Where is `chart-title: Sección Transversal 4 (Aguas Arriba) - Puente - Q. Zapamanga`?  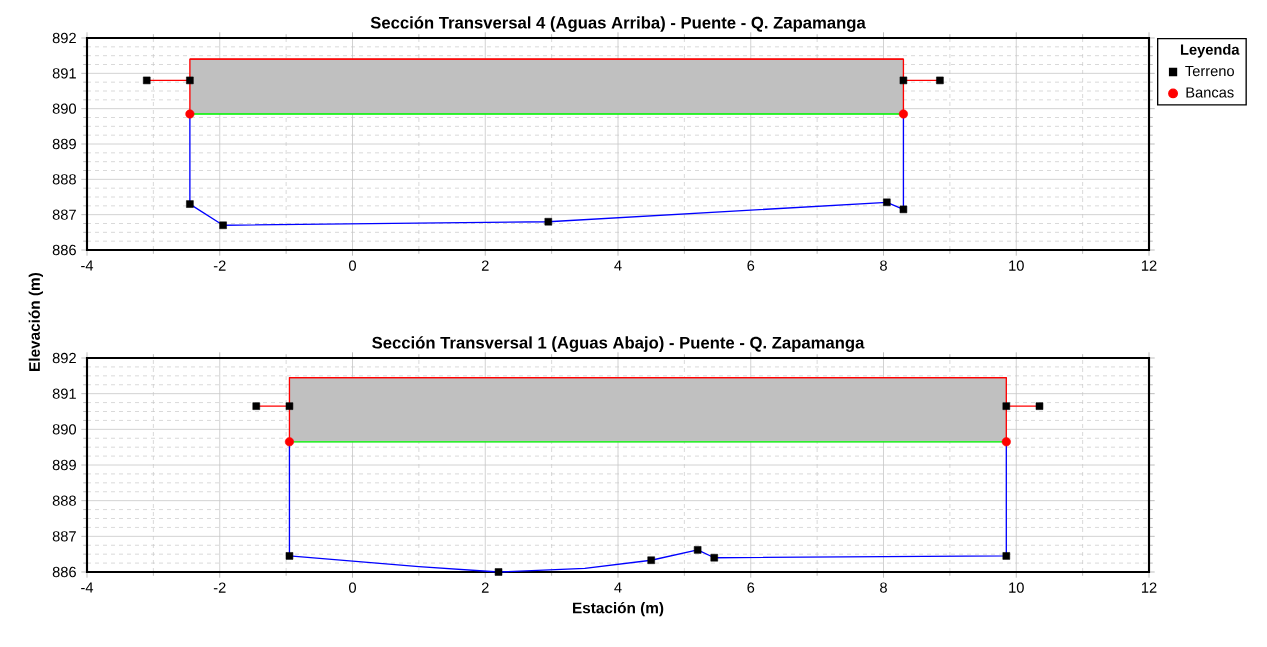
chart-title: Sección Transversal 4 (Aguas Arriba) - Puente - Q. Zapamanga is located at coordinates (618, 24).